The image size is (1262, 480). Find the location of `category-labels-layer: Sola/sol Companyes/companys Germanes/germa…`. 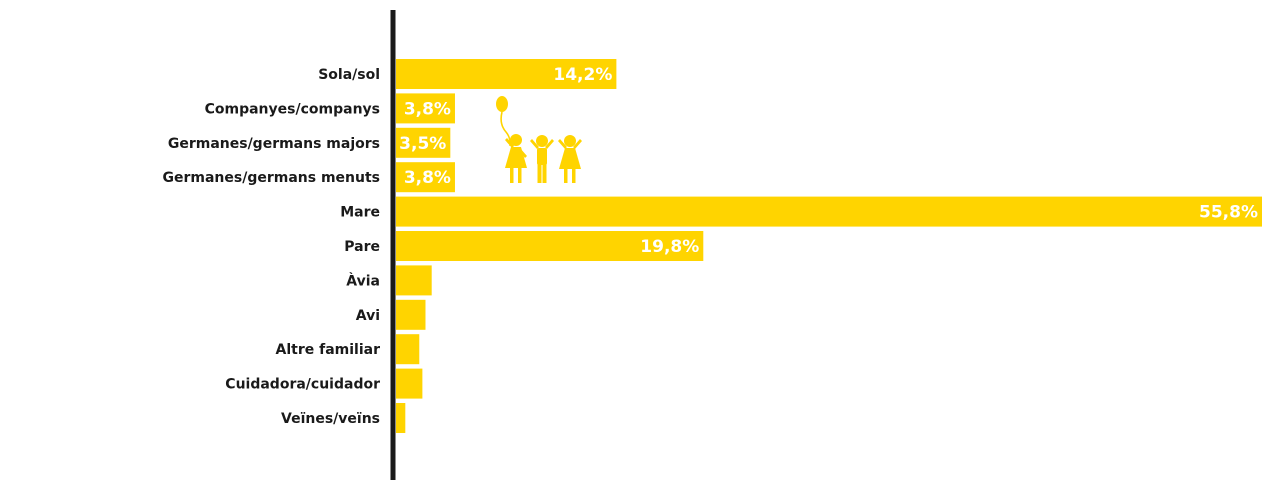

category-labels-layer: Sola/sol Companyes/companys Germanes/germa… is located at coordinates (271, 247).